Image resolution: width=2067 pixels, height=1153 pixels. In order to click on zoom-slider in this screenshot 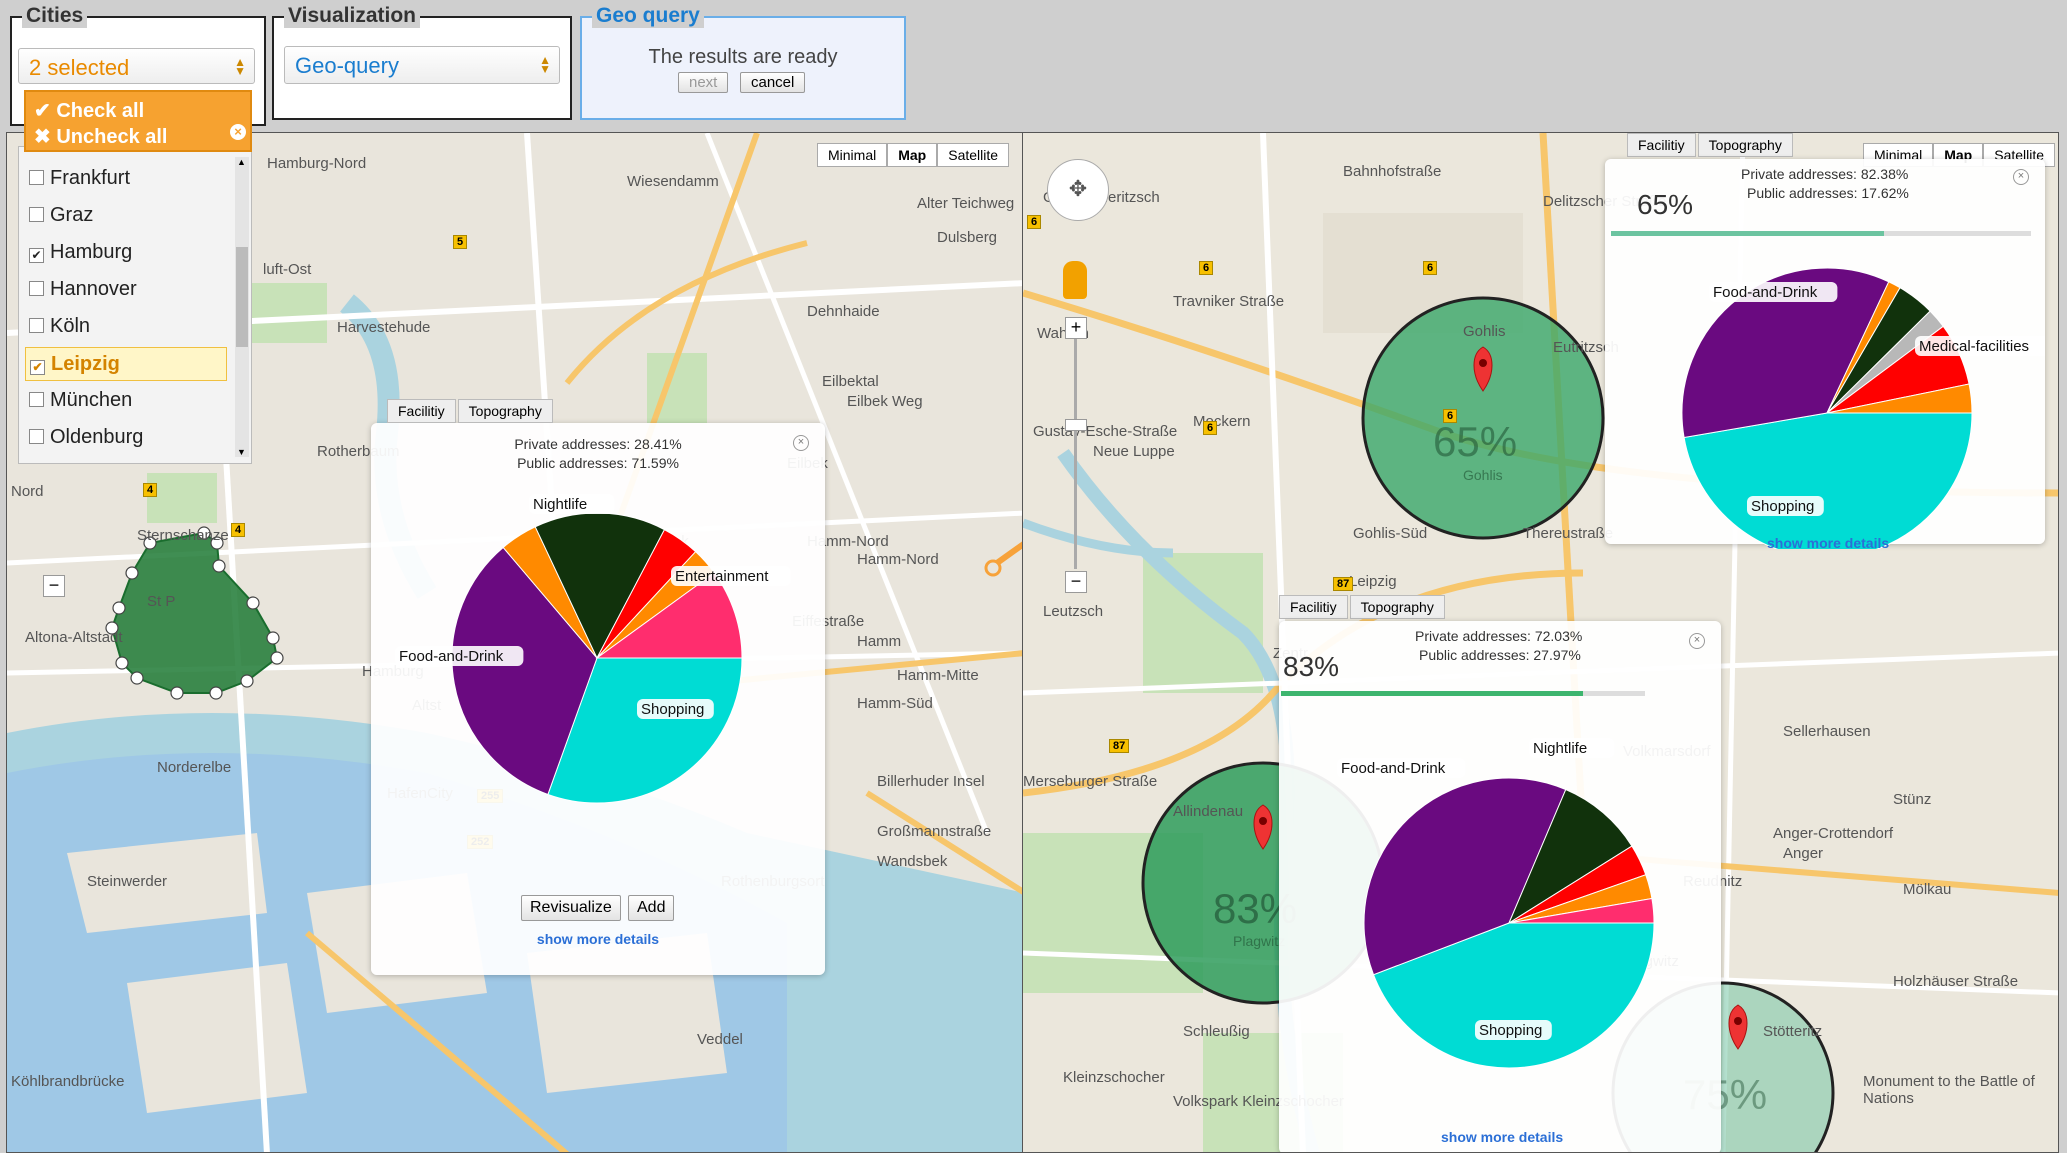, I will do `click(1075, 454)`.